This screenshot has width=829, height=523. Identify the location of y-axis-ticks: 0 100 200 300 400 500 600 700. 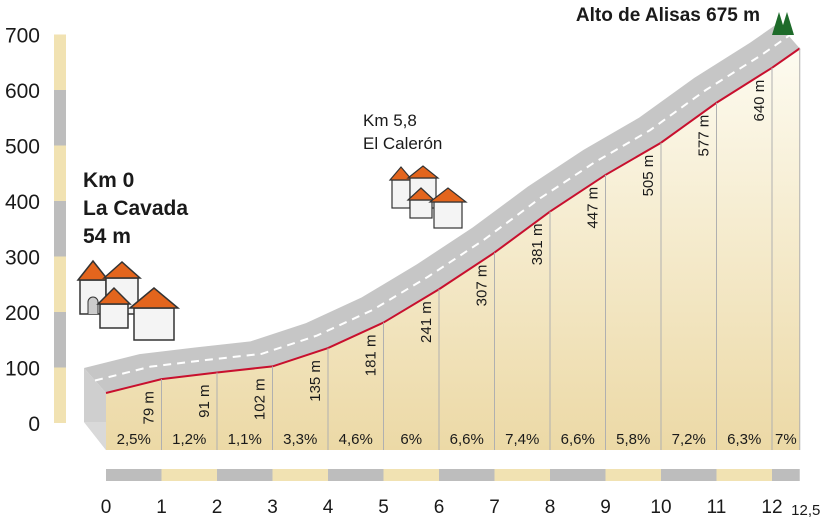
(22, 231).